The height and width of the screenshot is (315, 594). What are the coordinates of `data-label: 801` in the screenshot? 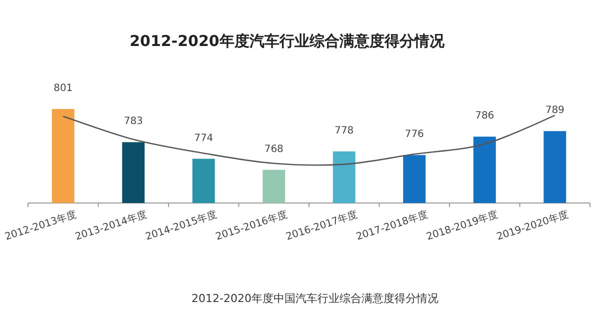 It's located at (63, 88).